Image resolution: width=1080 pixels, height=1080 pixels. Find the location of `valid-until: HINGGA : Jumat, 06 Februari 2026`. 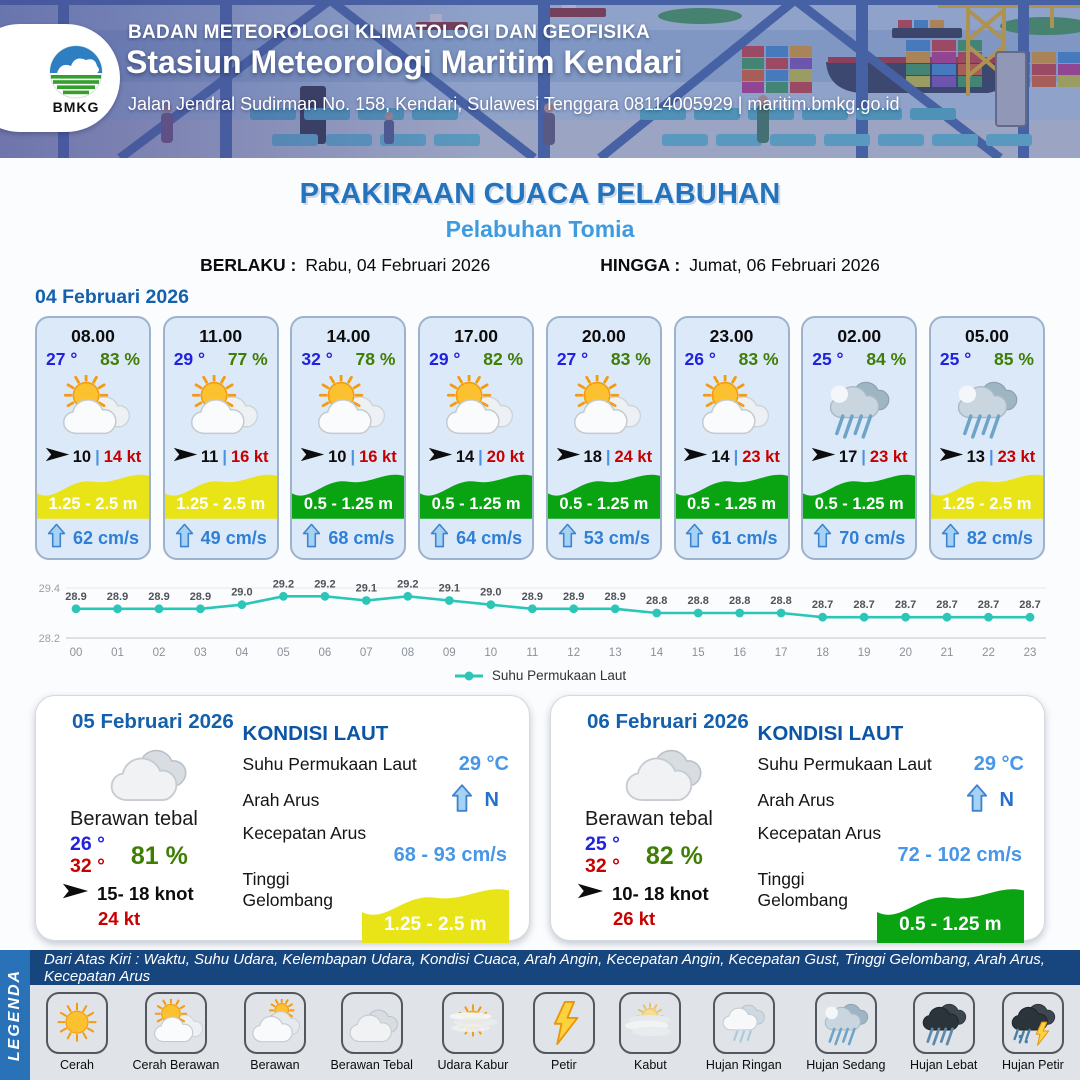

valid-until: HINGGA : Jumat, 06 Februari 2026 is located at coordinates (740, 265).